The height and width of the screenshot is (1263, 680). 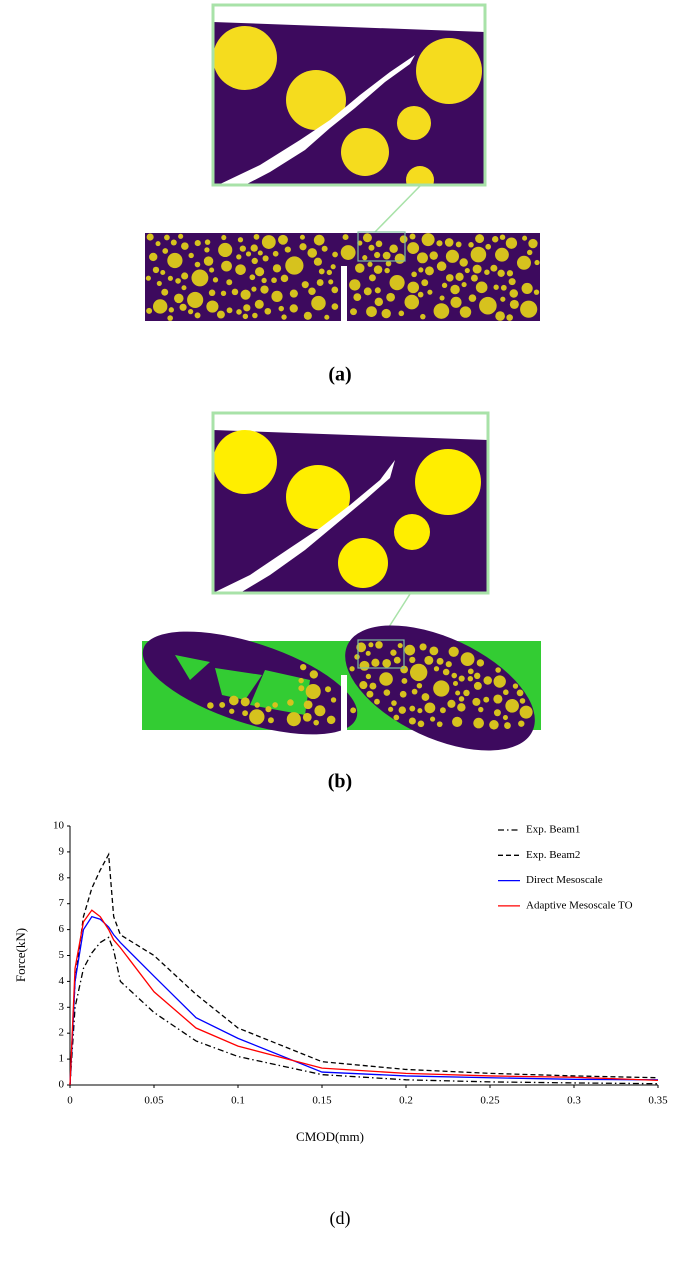 What do you see at coordinates (340, 1218) in the screenshot?
I see `panel-label: (d)` at bounding box center [340, 1218].